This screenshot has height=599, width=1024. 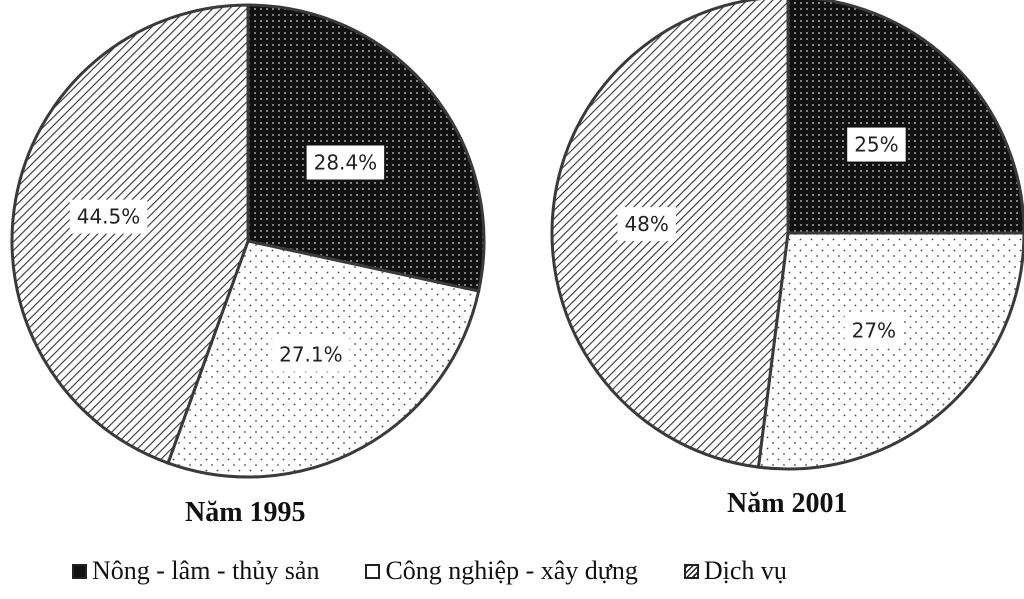 I want to click on pie-2001-label-agriculture: 25%, so click(x=876, y=144).